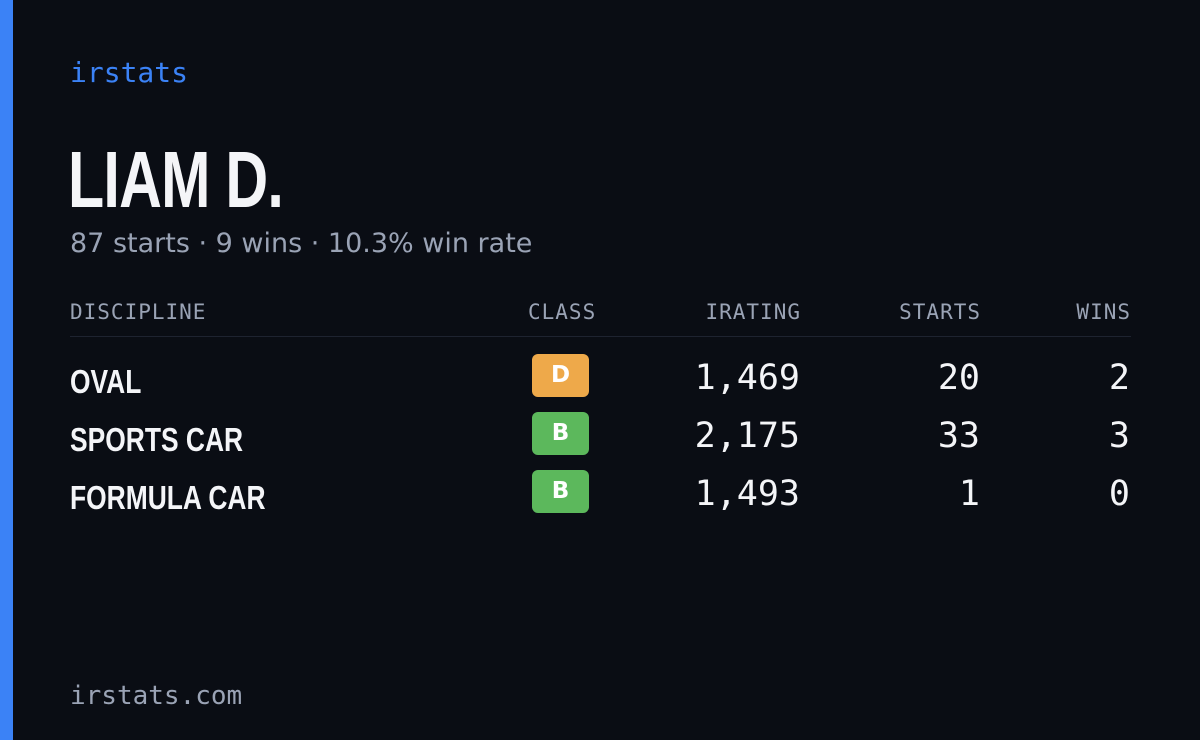 The width and height of the screenshot is (1200, 740). What do you see at coordinates (600, 437) in the screenshot?
I see `table-row: SPORTS CAR B 2,175 33 3` at bounding box center [600, 437].